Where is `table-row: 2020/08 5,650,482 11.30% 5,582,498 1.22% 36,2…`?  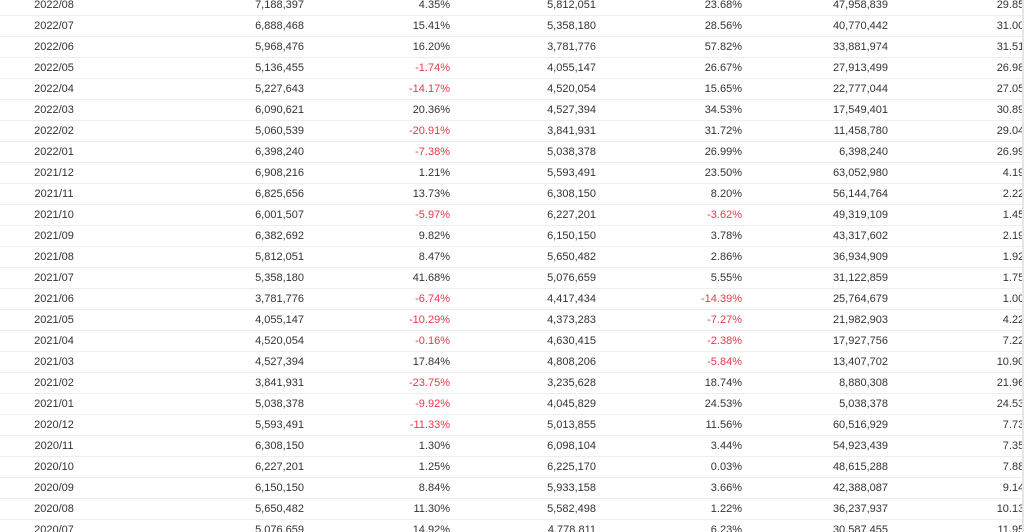 table-row: 2020/08 5,650,482 11.30% 5,582,498 1.22% 36,2… is located at coordinates (512, 509).